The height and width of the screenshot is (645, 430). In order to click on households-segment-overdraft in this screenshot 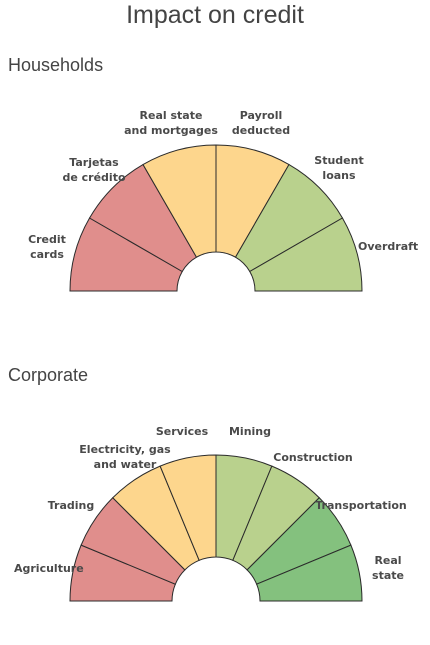, I will do `click(306, 254)`.